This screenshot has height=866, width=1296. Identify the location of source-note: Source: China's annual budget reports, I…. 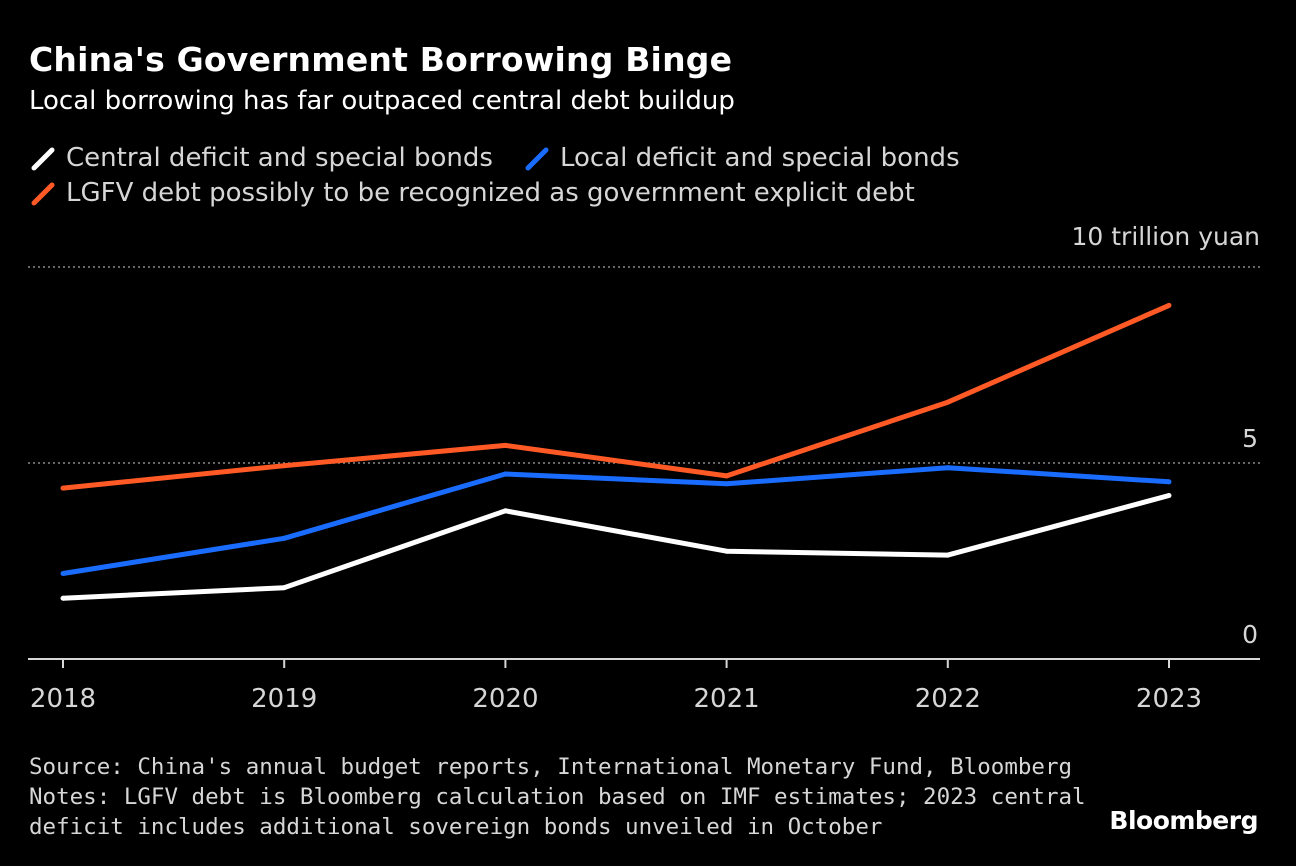
(551, 767).